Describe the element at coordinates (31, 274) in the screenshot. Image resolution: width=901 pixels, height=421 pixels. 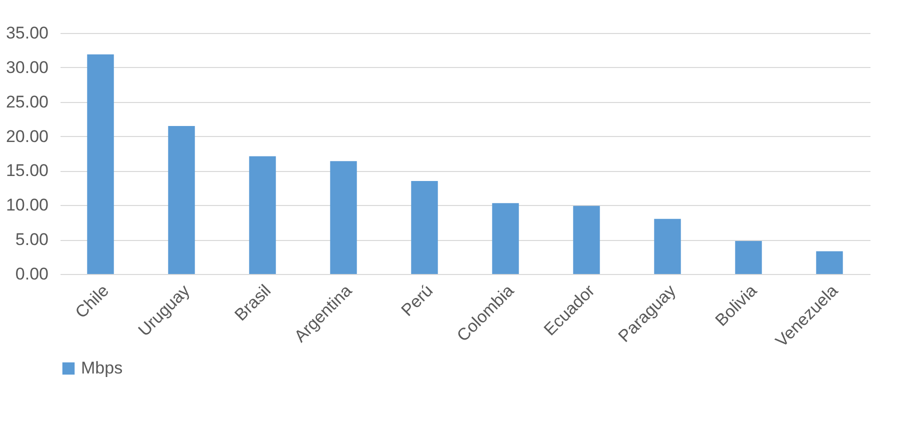
I see `y-tick-label: 0.00` at that location.